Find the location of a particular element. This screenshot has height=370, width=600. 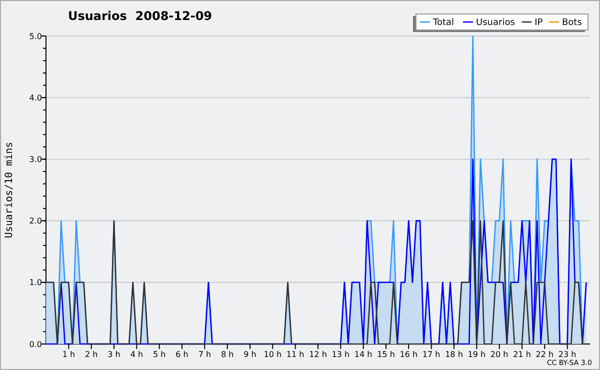

legend-label: IP is located at coordinates (539, 23).